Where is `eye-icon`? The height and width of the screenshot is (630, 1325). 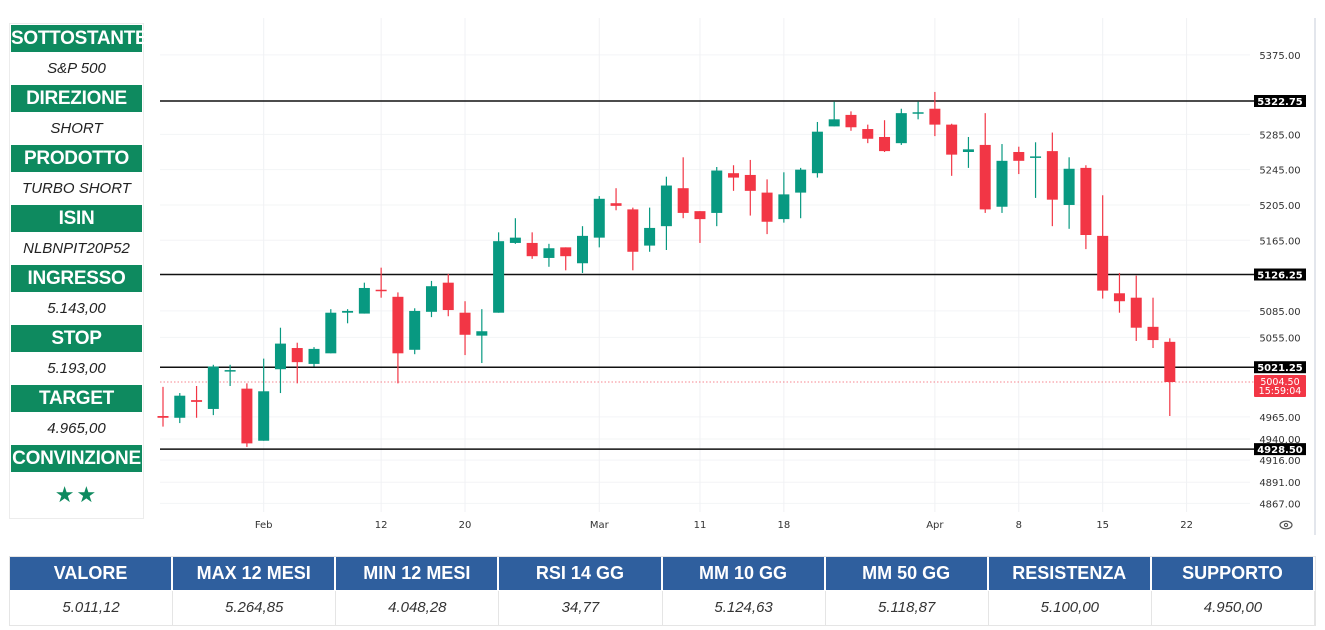
eye-icon is located at coordinates (1286, 525).